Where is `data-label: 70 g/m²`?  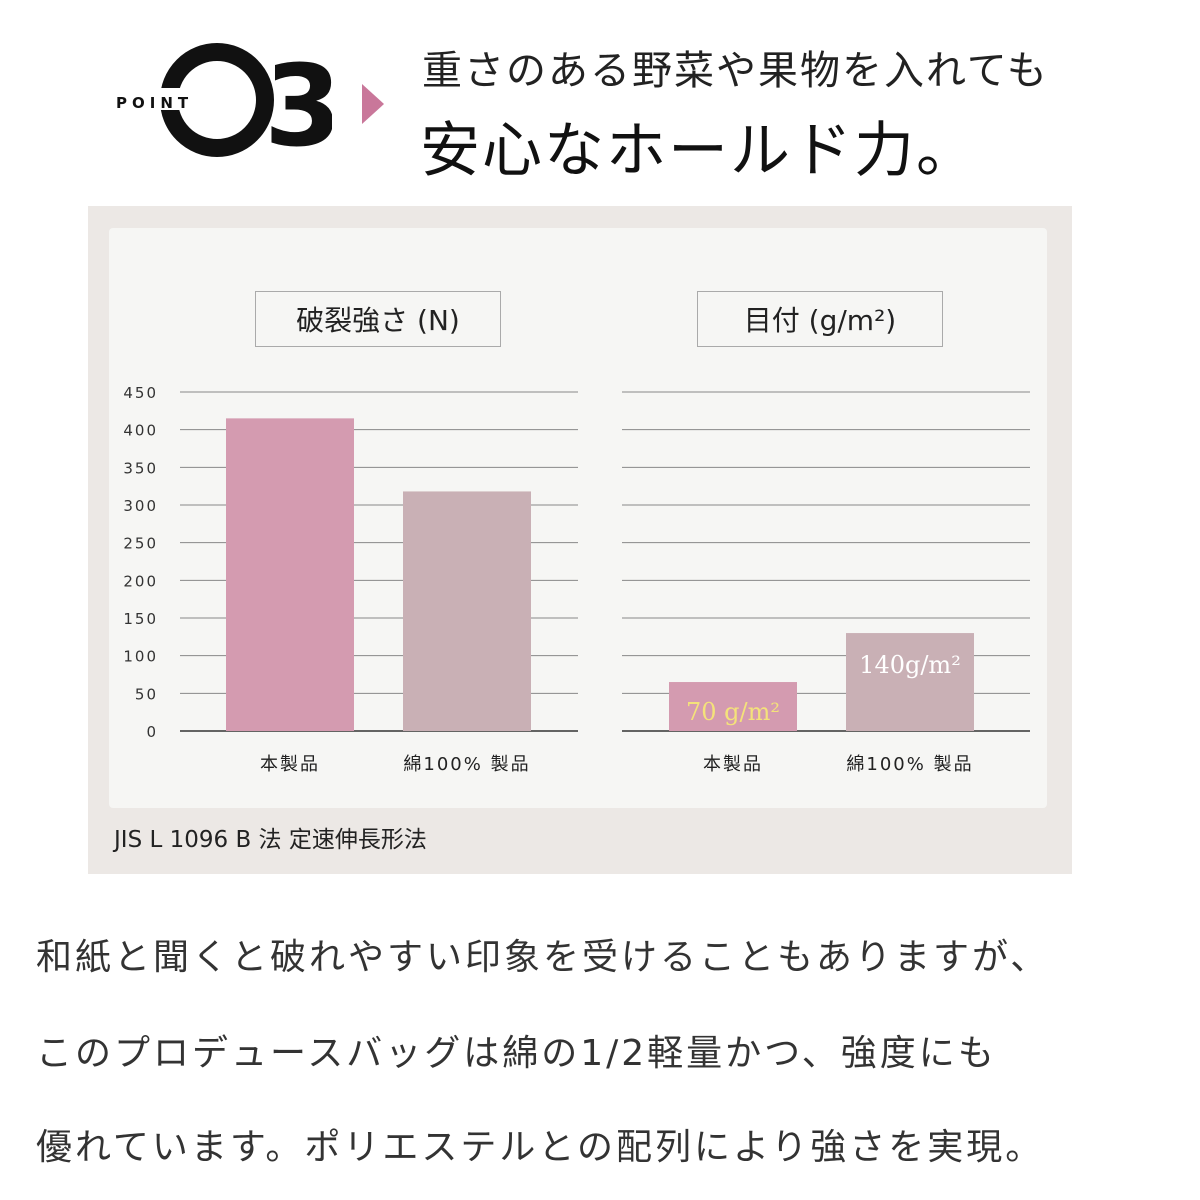 data-label: 70 g/m² is located at coordinates (733, 712).